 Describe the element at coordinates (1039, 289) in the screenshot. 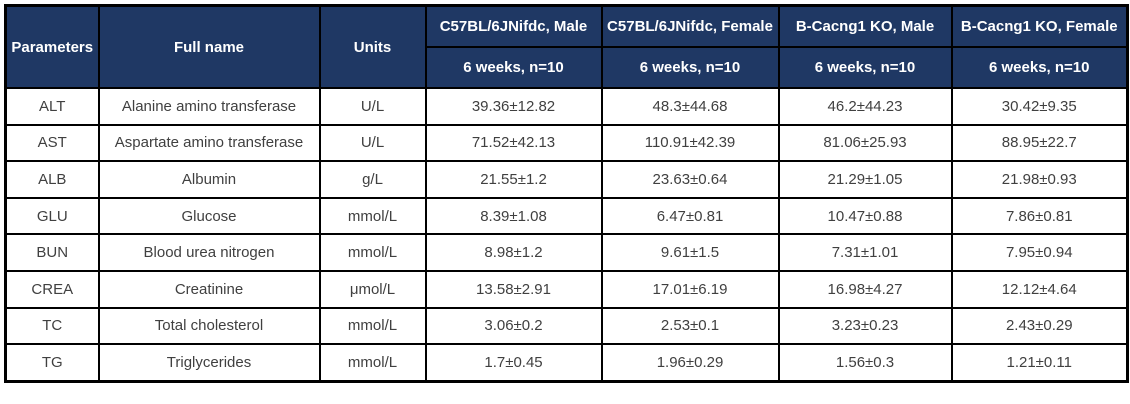

I see `value-cell: 12.12±4.64` at that location.